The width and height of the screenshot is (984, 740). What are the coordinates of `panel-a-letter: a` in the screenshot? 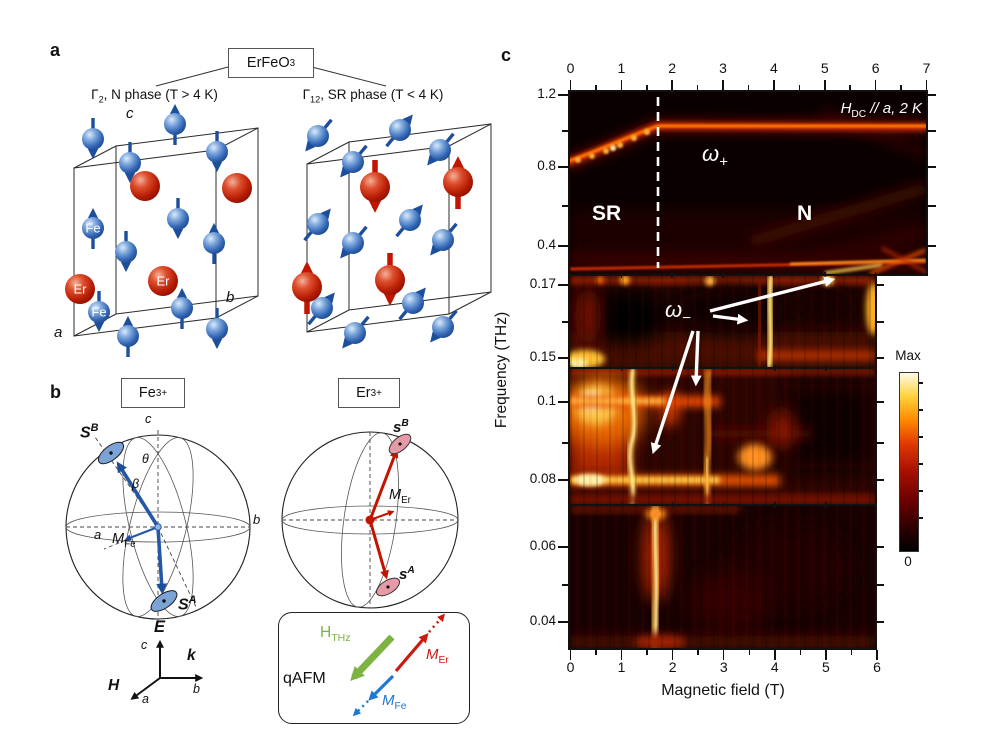 It's located at (55, 50).